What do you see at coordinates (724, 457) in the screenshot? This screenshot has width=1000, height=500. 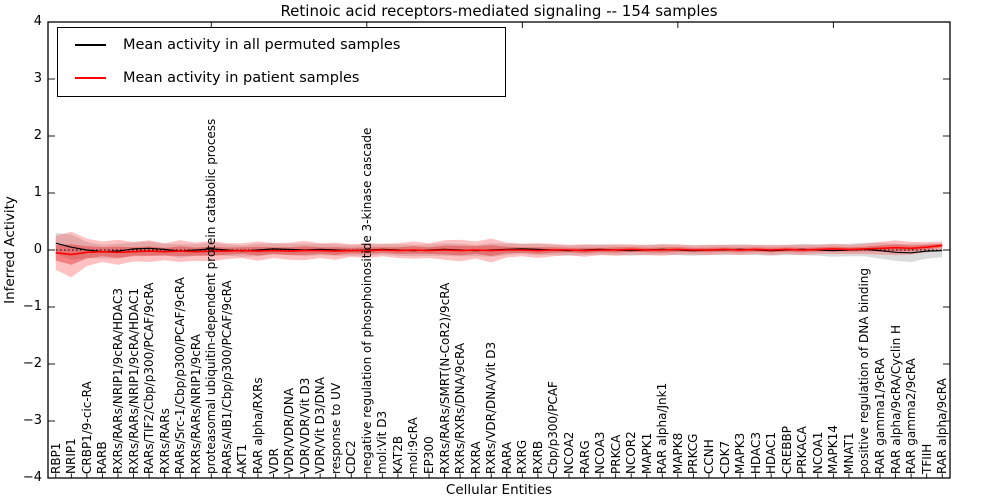 I see `x-tick-label: CDK7` at bounding box center [724, 457].